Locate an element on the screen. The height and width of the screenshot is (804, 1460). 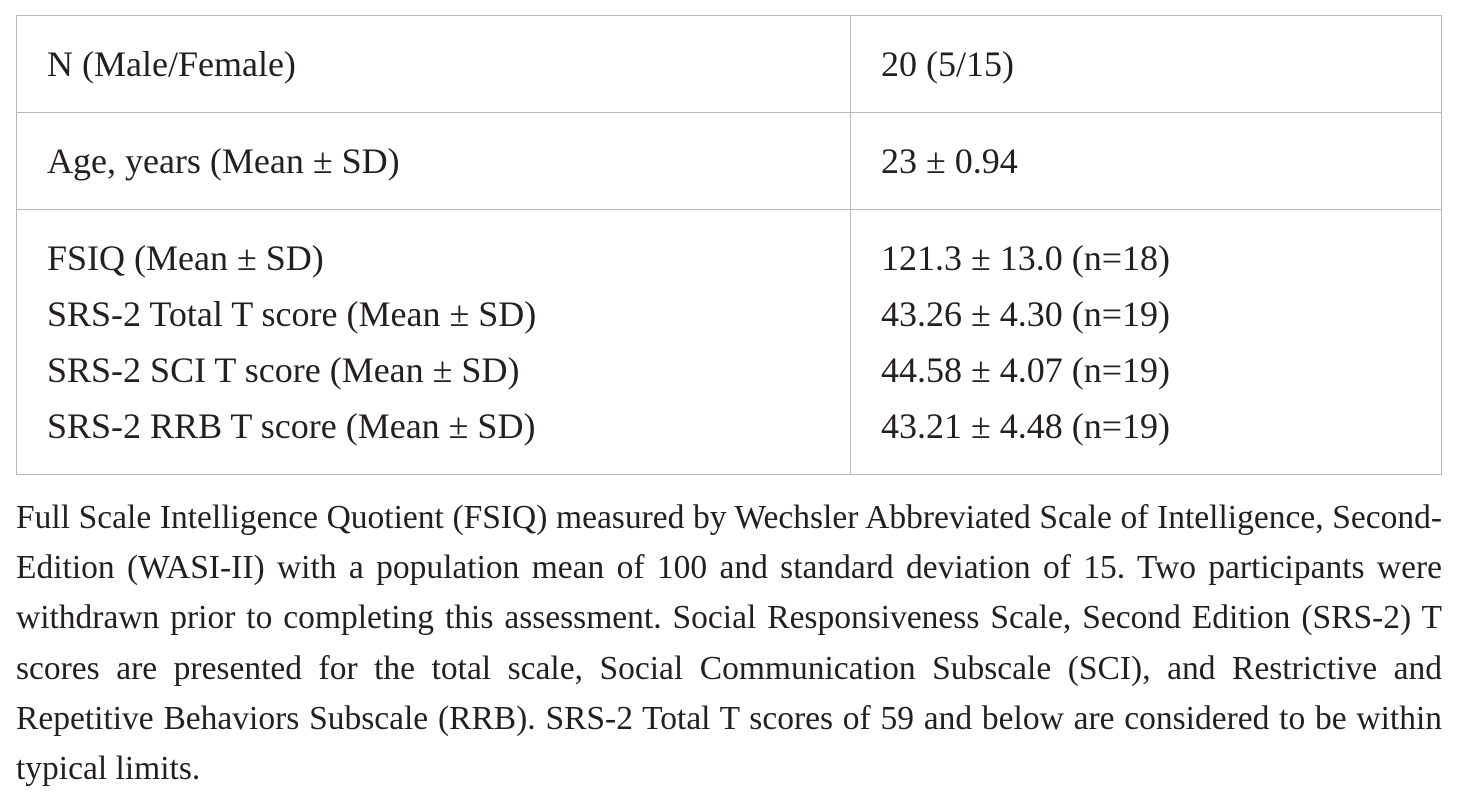
row-value-cell: 20 (5/15) is located at coordinates (1146, 64).